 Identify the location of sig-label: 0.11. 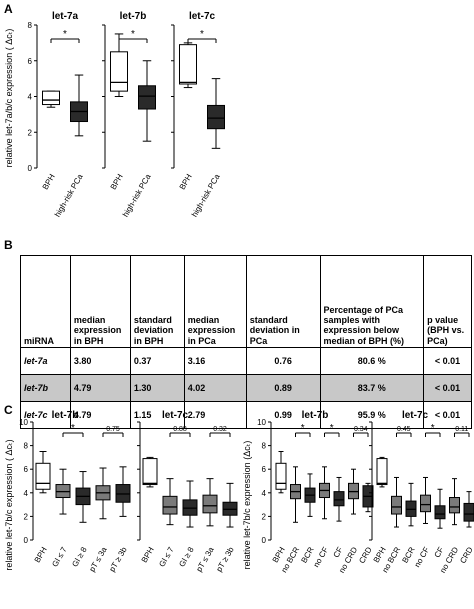
(461, 429).